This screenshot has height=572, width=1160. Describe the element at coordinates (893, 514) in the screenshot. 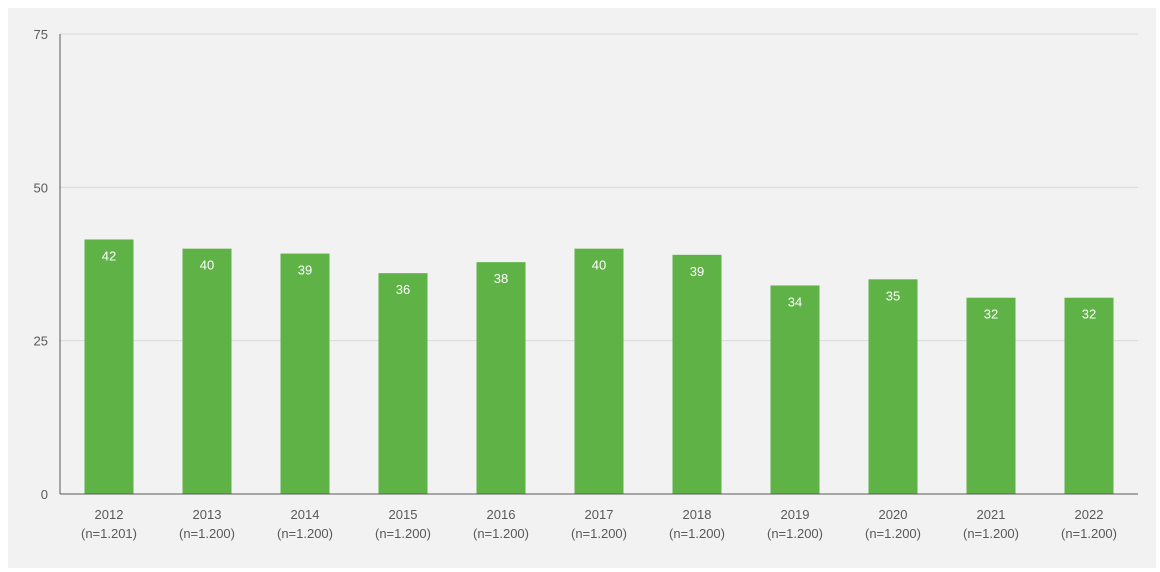

I see `x-tick-label-year: 2020` at that location.